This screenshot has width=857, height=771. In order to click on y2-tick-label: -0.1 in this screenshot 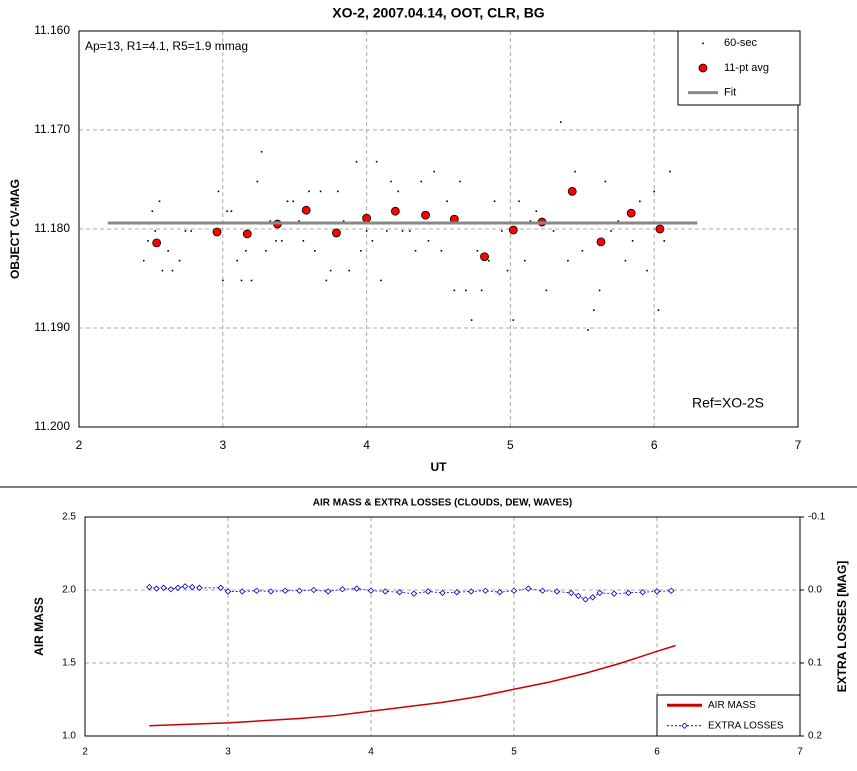, I will do `click(817, 517)`.